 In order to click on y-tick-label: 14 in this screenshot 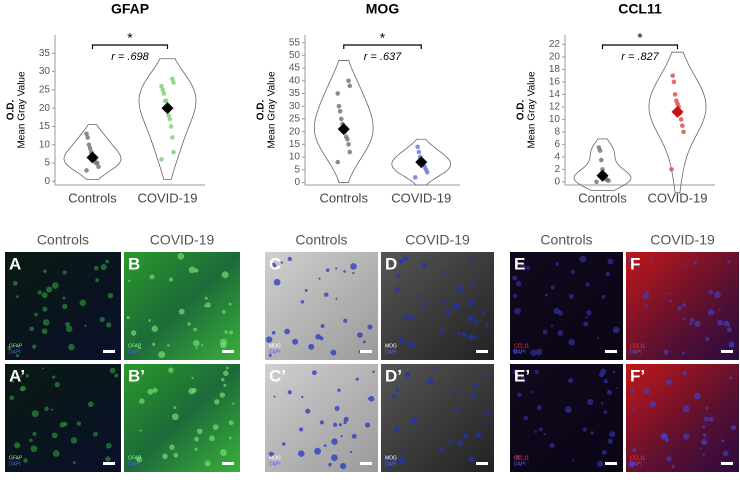, I will do `click(555, 94)`.